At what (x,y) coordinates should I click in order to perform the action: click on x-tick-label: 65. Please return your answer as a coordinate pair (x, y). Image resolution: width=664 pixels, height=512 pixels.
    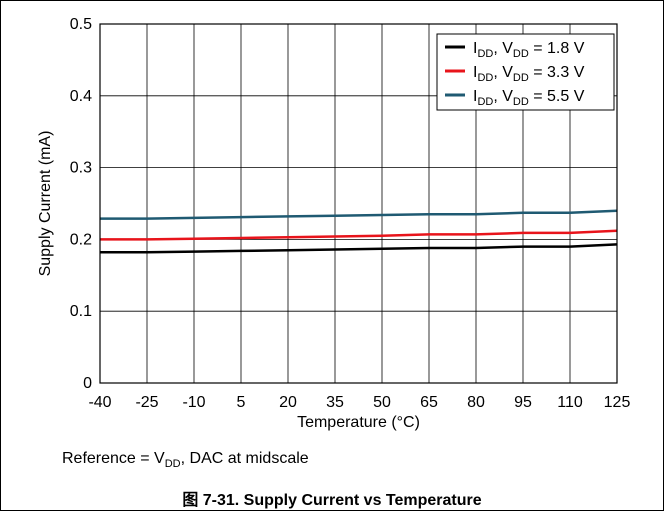
    Looking at the image, I should click on (429, 402).